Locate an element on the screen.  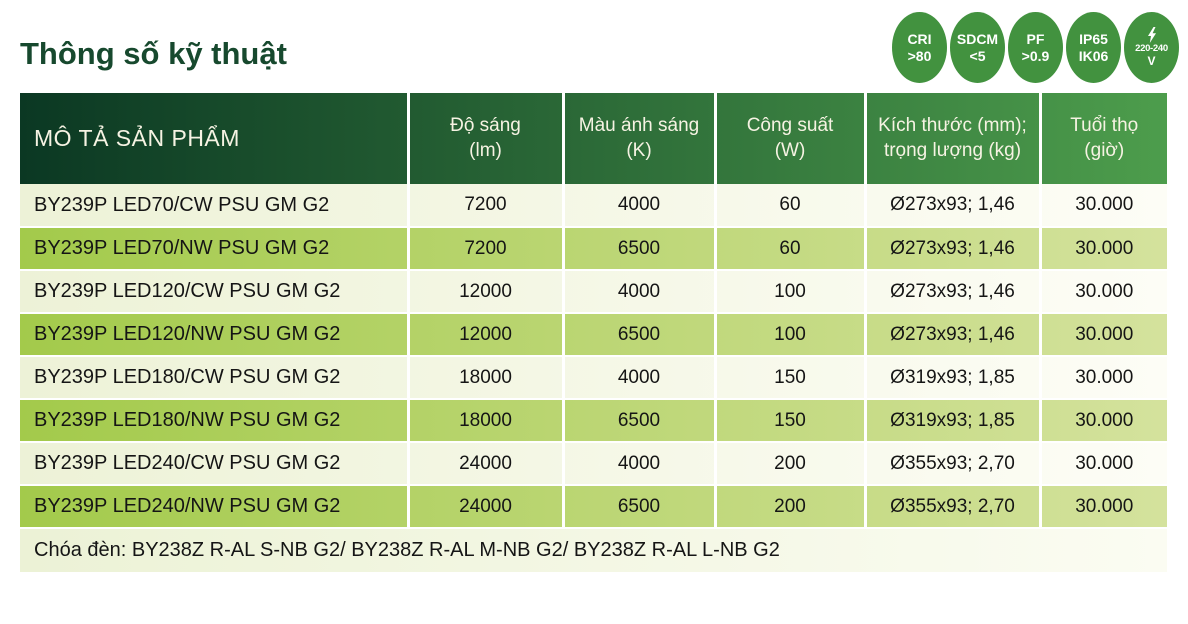
column-header-line1: Màu ánh sáng is located at coordinates (639, 125).